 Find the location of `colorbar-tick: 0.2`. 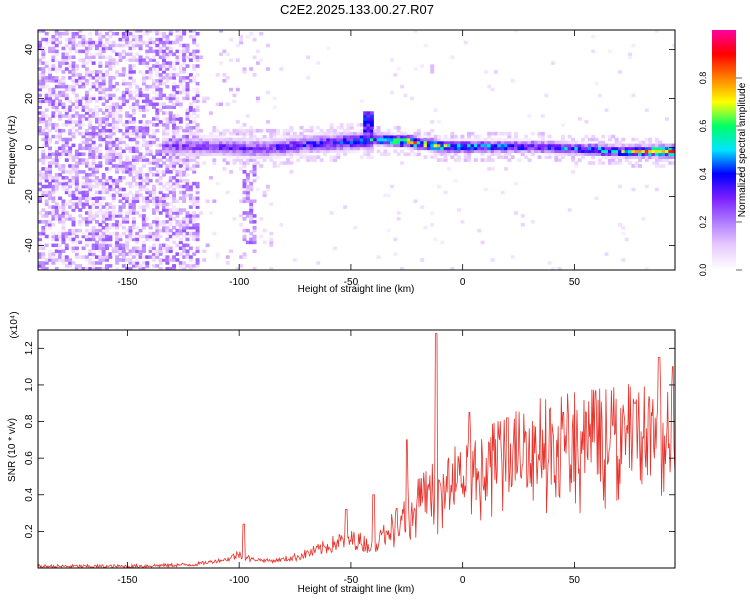

colorbar-tick: 0.2 is located at coordinates (720, 222).